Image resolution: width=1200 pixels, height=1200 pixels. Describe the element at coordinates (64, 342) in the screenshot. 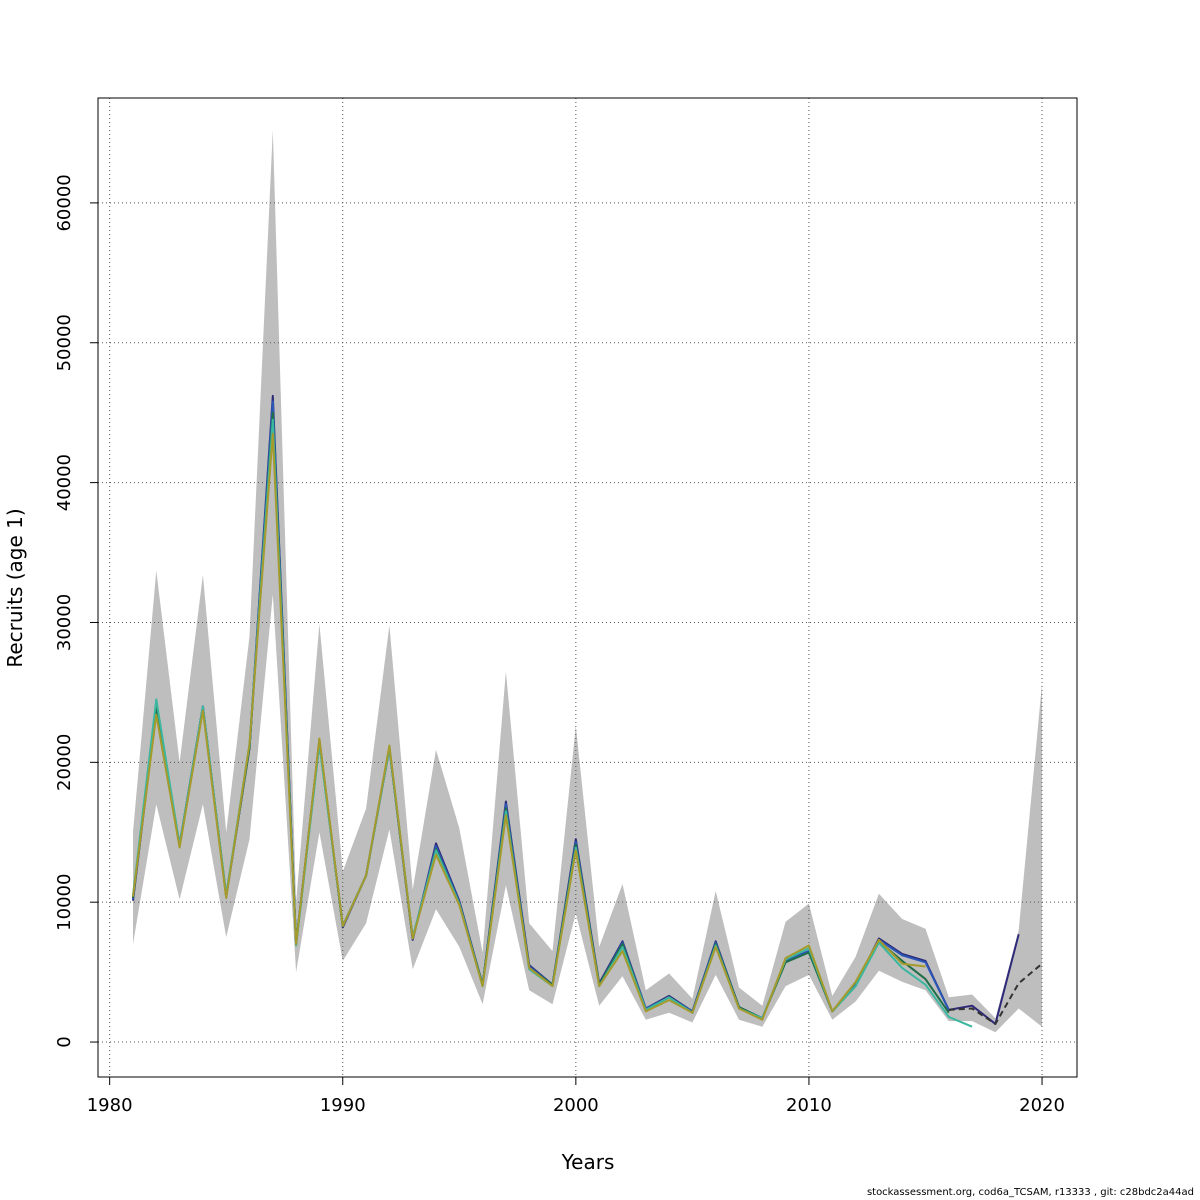

I see `y-tick-label-50000: 50000` at that location.